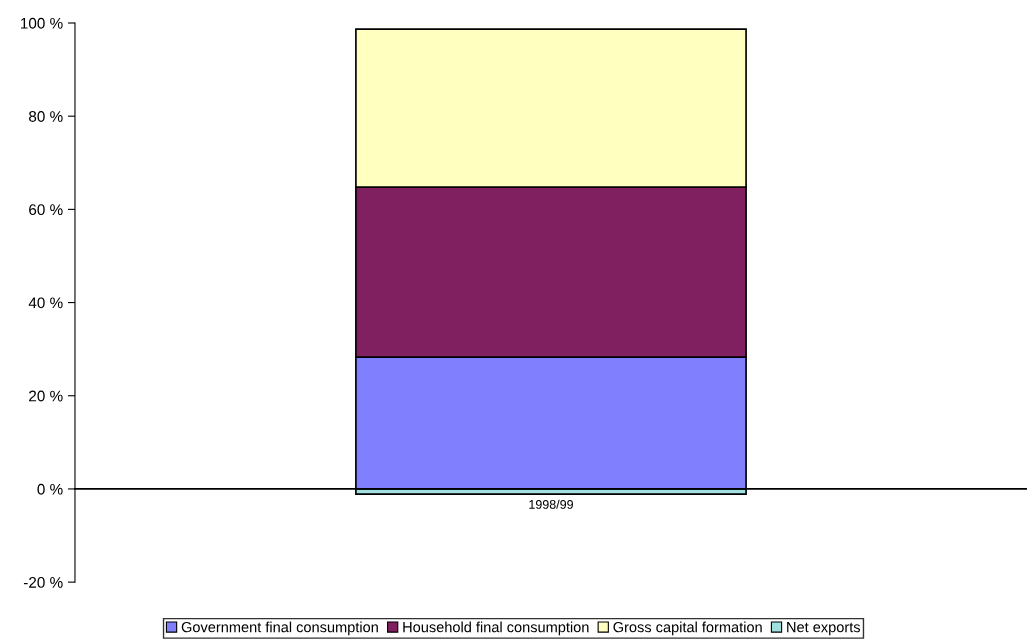 The image size is (1027, 639). Describe the element at coordinates (45, 303) in the screenshot. I see `y-tick-label: 40 %` at that location.